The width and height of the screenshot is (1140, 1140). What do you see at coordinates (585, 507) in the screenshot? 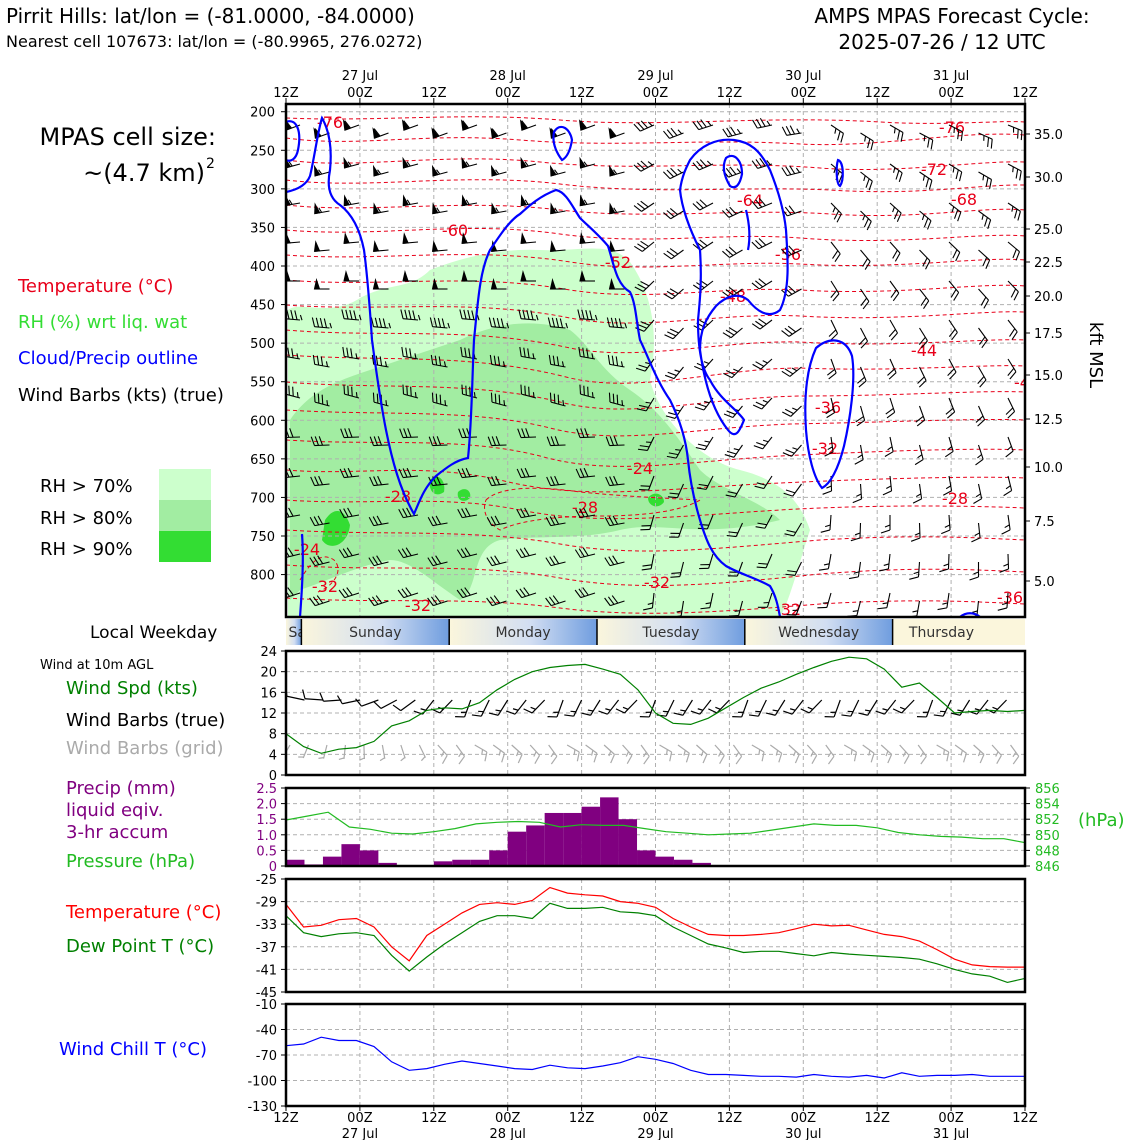
I see `temperature-contour-label: -28` at bounding box center [585, 507].